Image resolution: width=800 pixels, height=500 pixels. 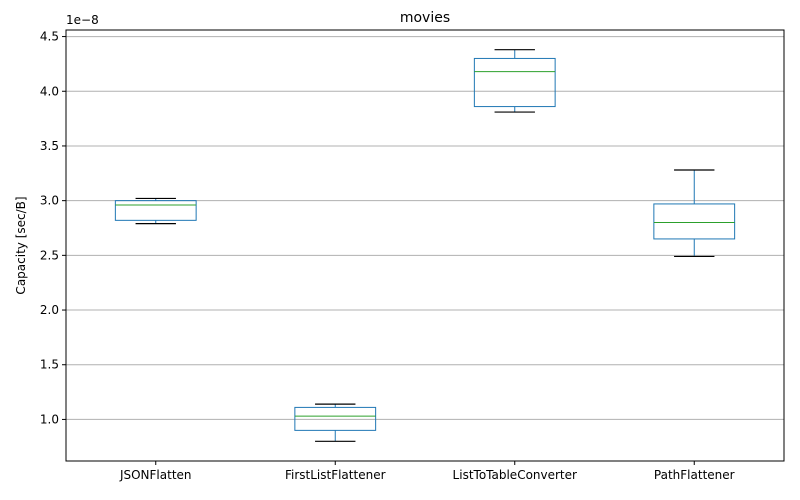 I want to click on x-tick-label: FirstListFlattener, so click(x=335, y=475).